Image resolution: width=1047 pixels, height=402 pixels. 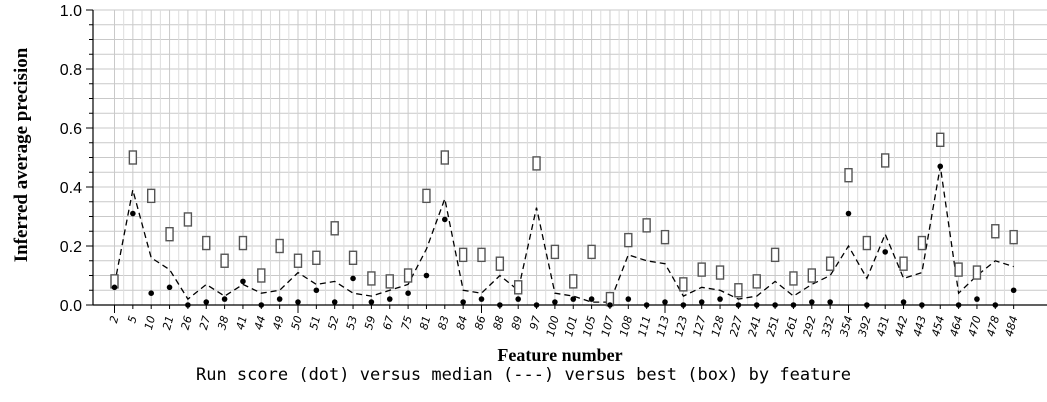 What do you see at coordinates (71, 70) in the screenshot?
I see `y-tick-label: 0.8` at bounding box center [71, 70].